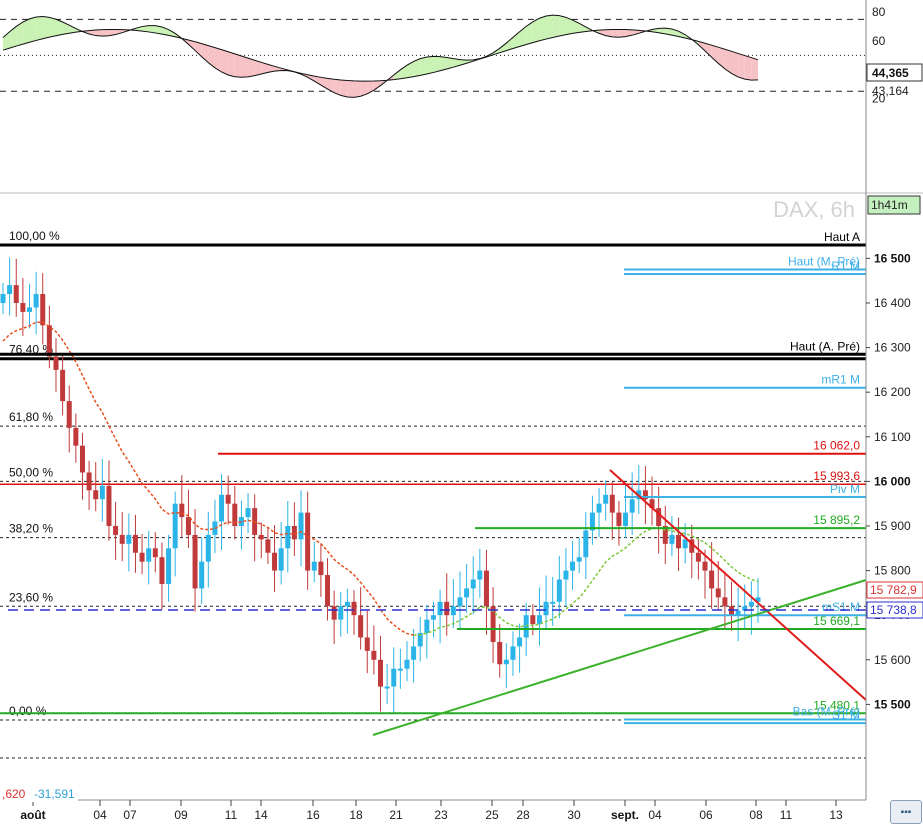  What do you see at coordinates (893, 590) in the screenshot?
I see `current-price-label: 15 782,9` at bounding box center [893, 590].